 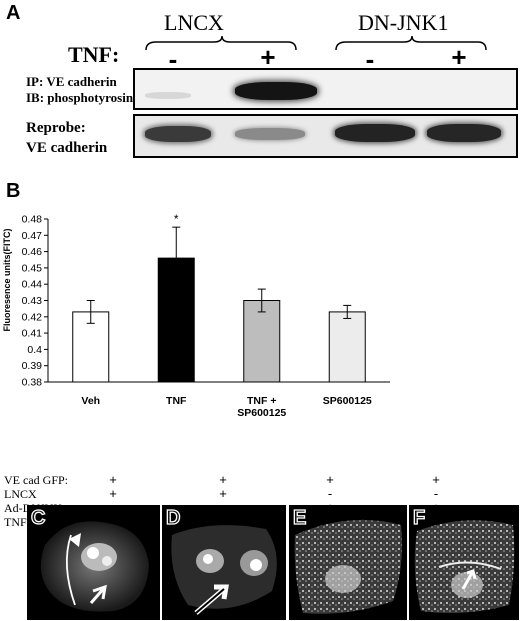 What do you see at coordinates (94, 566) in the screenshot?
I see `cell-image-c` at bounding box center [94, 566].